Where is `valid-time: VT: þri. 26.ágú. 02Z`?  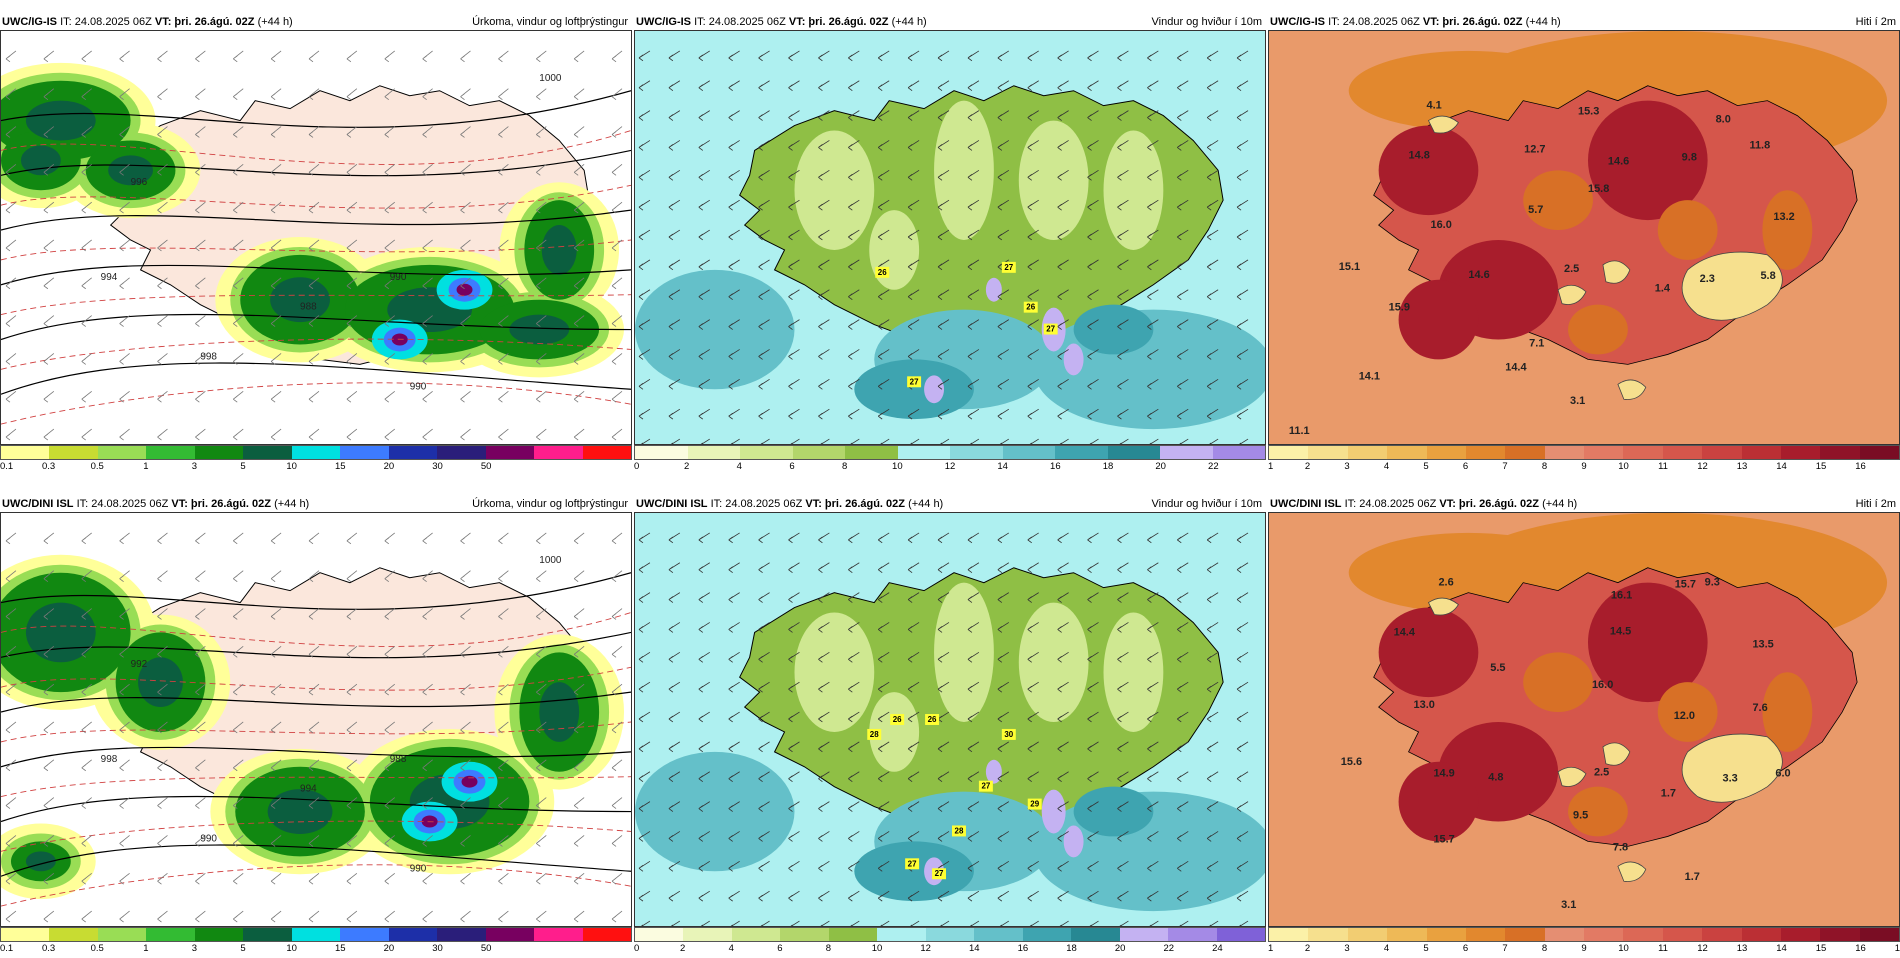
valid-time: VT: þri. 26.ágú. 02Z is located at coordinates (1489, 504).